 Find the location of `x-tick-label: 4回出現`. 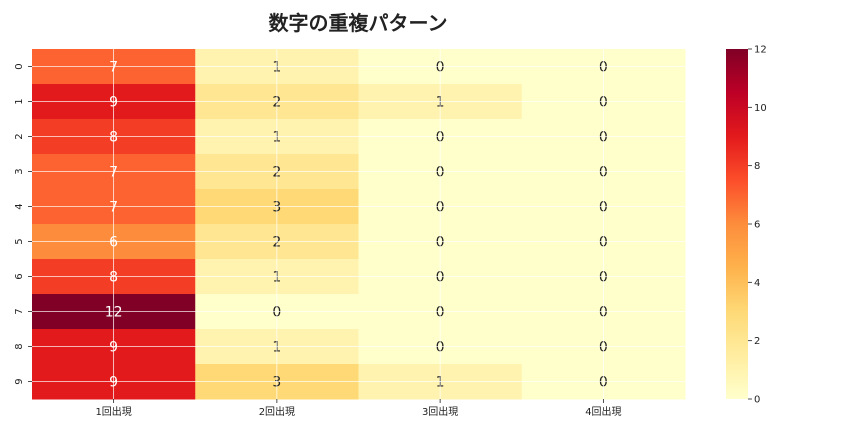

x-tick-label: 4回出現 is located at coordinates (603, 411).